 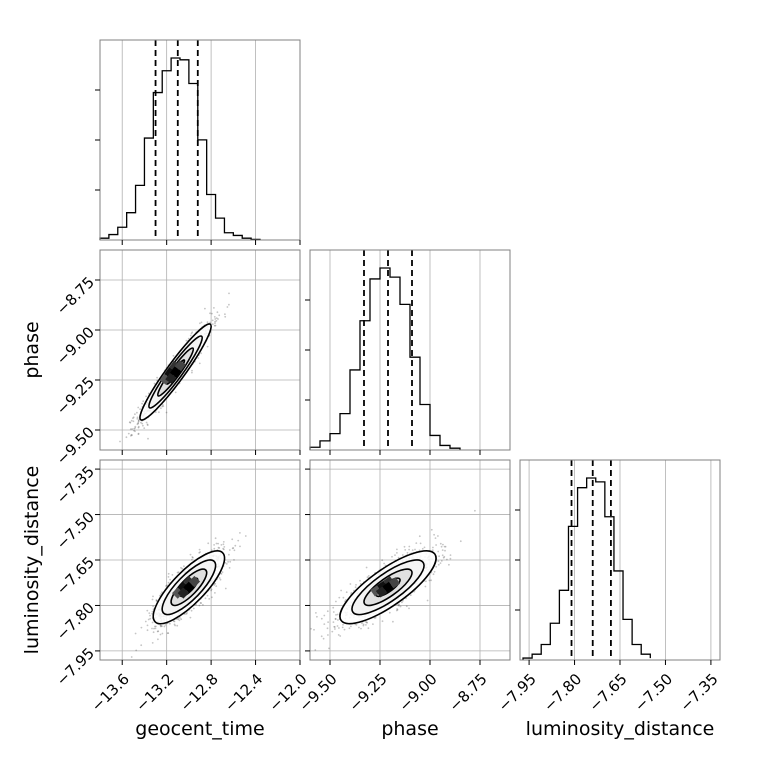 I want to click on histogram-phase, so click(x=385, y=358).